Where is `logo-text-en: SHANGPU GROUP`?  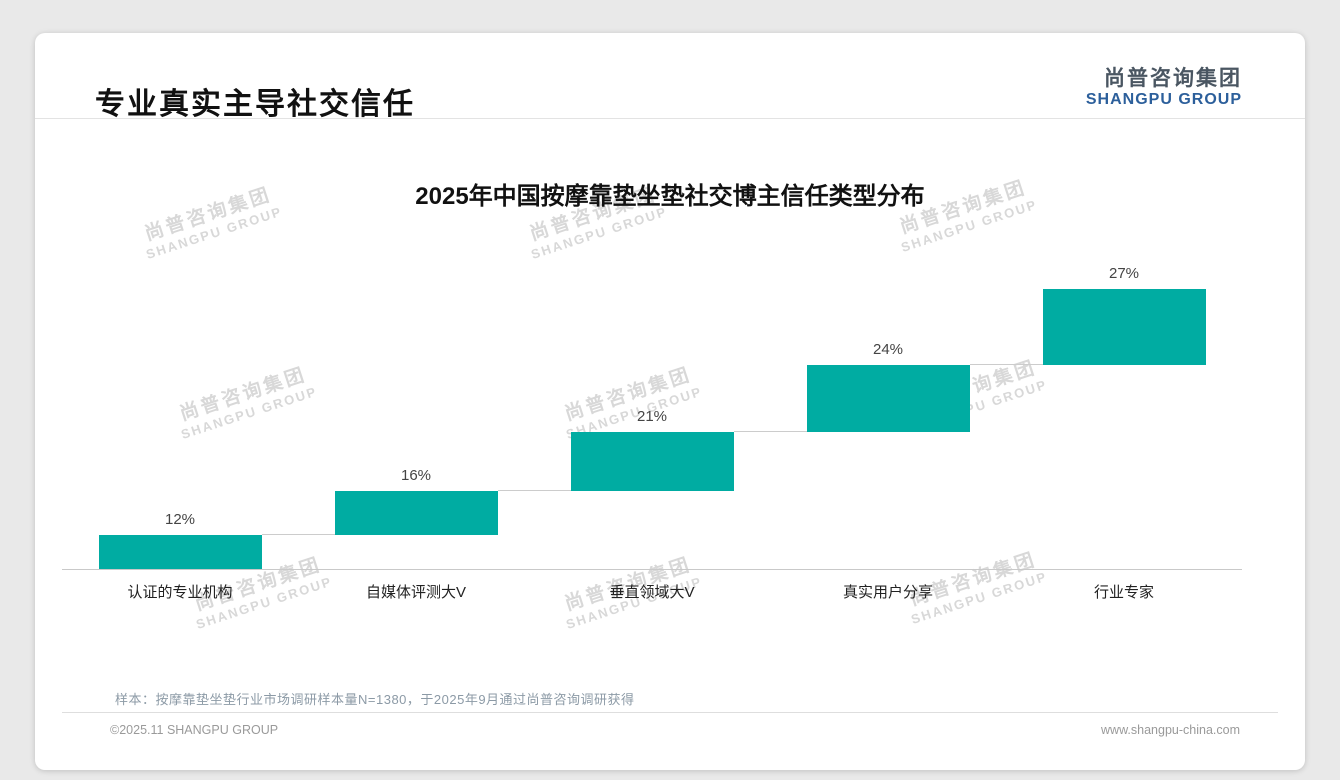
logo-text-en: SHANGPU GROUP is located at coordinates (1163, 100).